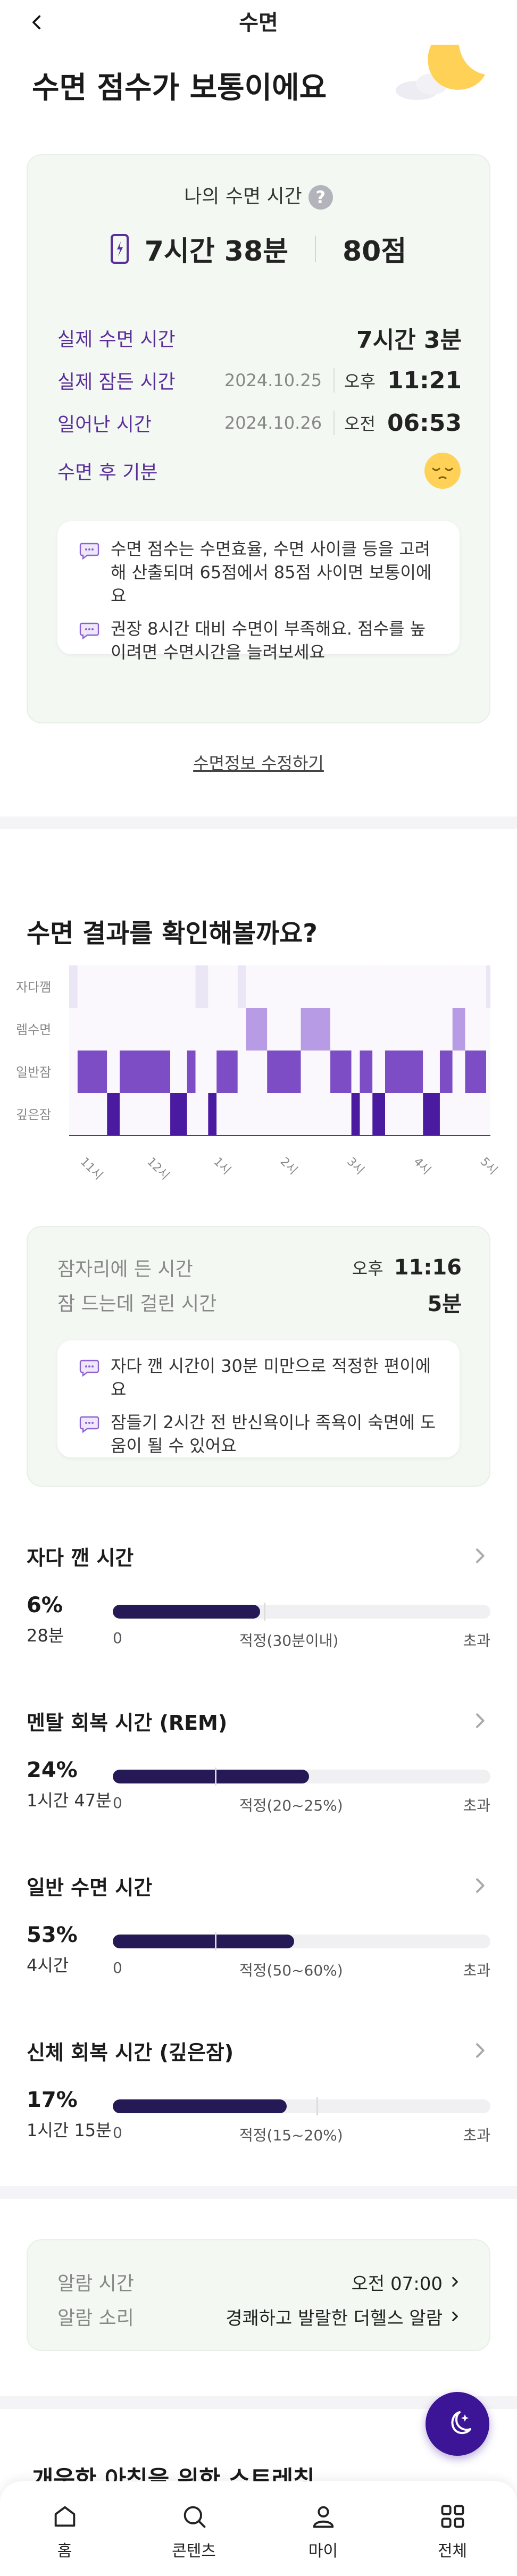 The width and height of the screenshot is (517, 2576). I want to click on nav-my: 마이, so click(323, 2528).